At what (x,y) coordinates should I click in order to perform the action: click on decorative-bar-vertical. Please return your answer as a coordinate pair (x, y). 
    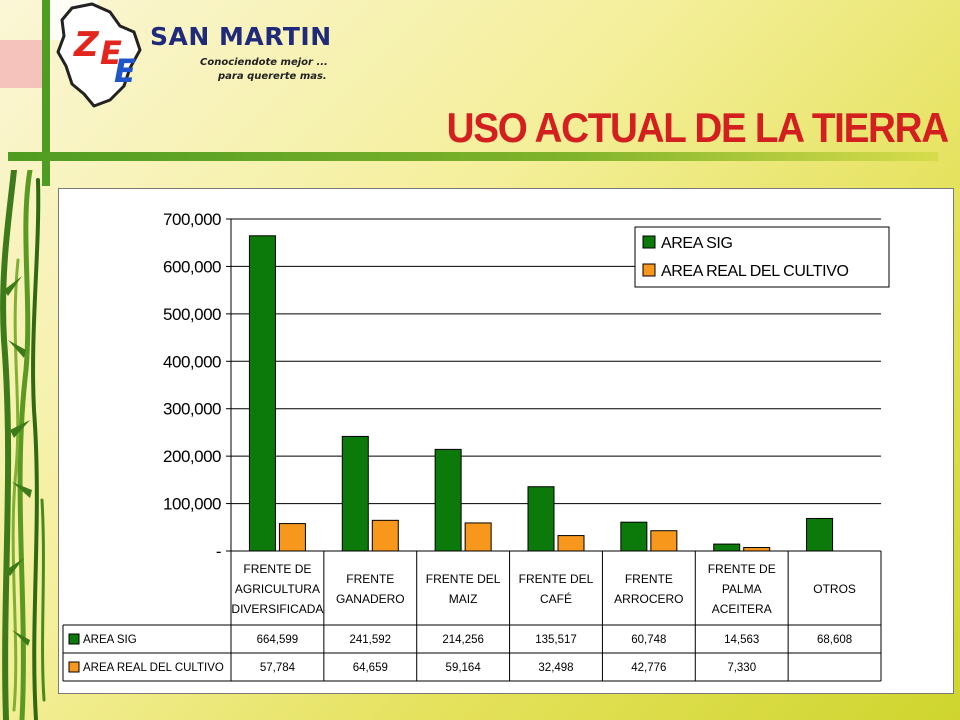
    Looking at the image, I should click on (46, 93).